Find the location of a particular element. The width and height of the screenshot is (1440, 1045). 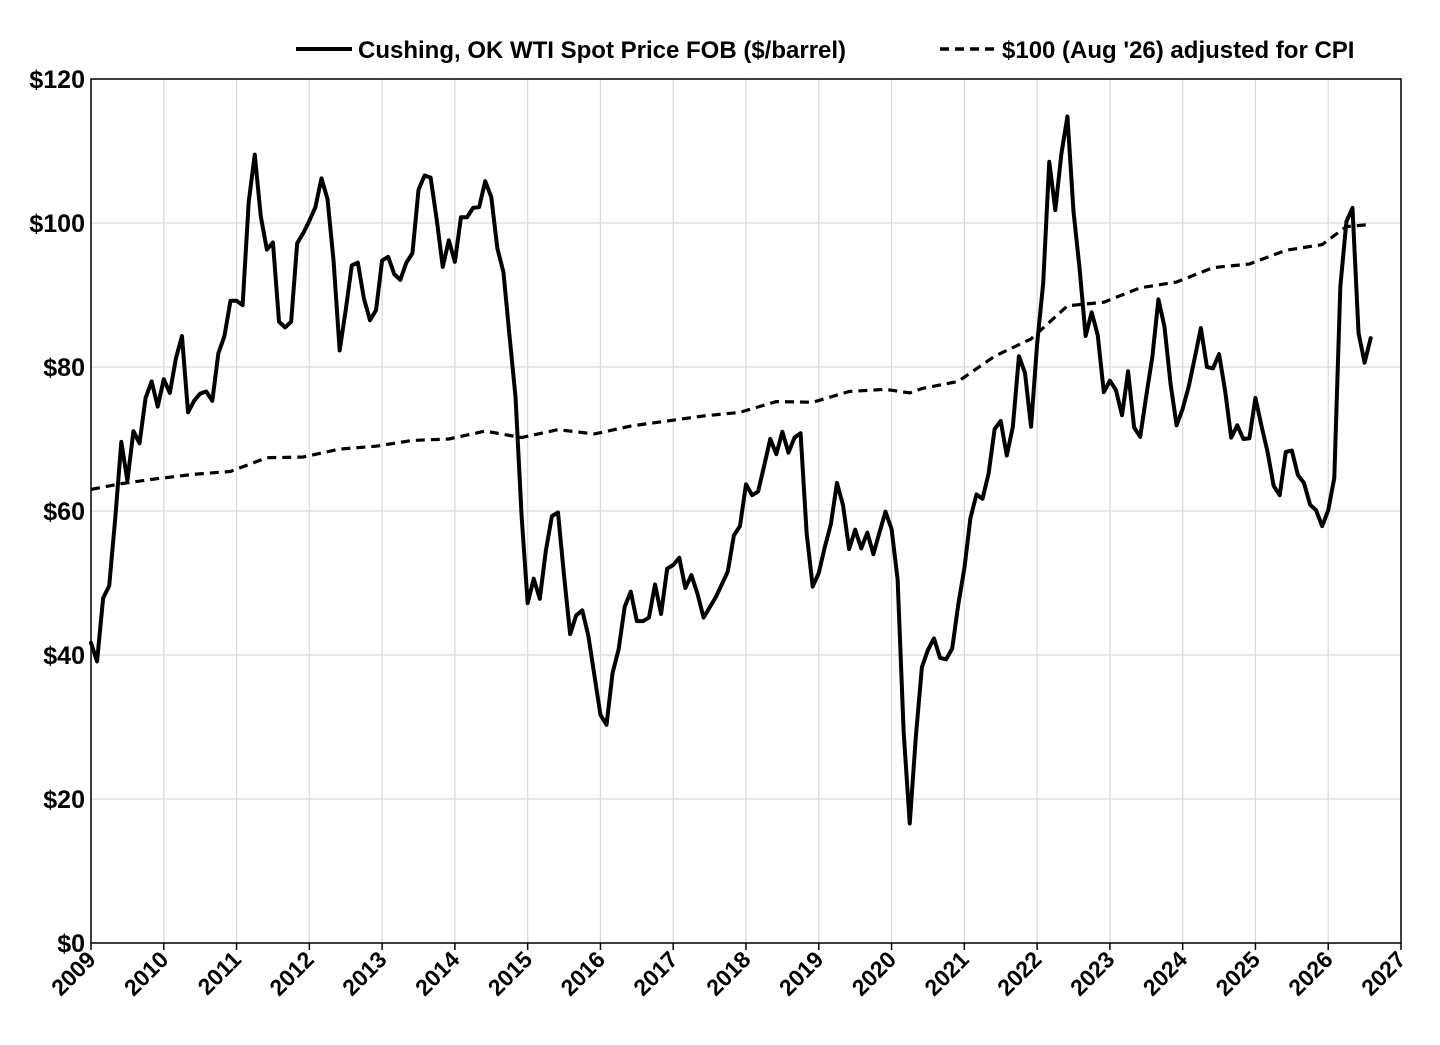

x-tick-label: 2016 is located at coordinates (582, 973).